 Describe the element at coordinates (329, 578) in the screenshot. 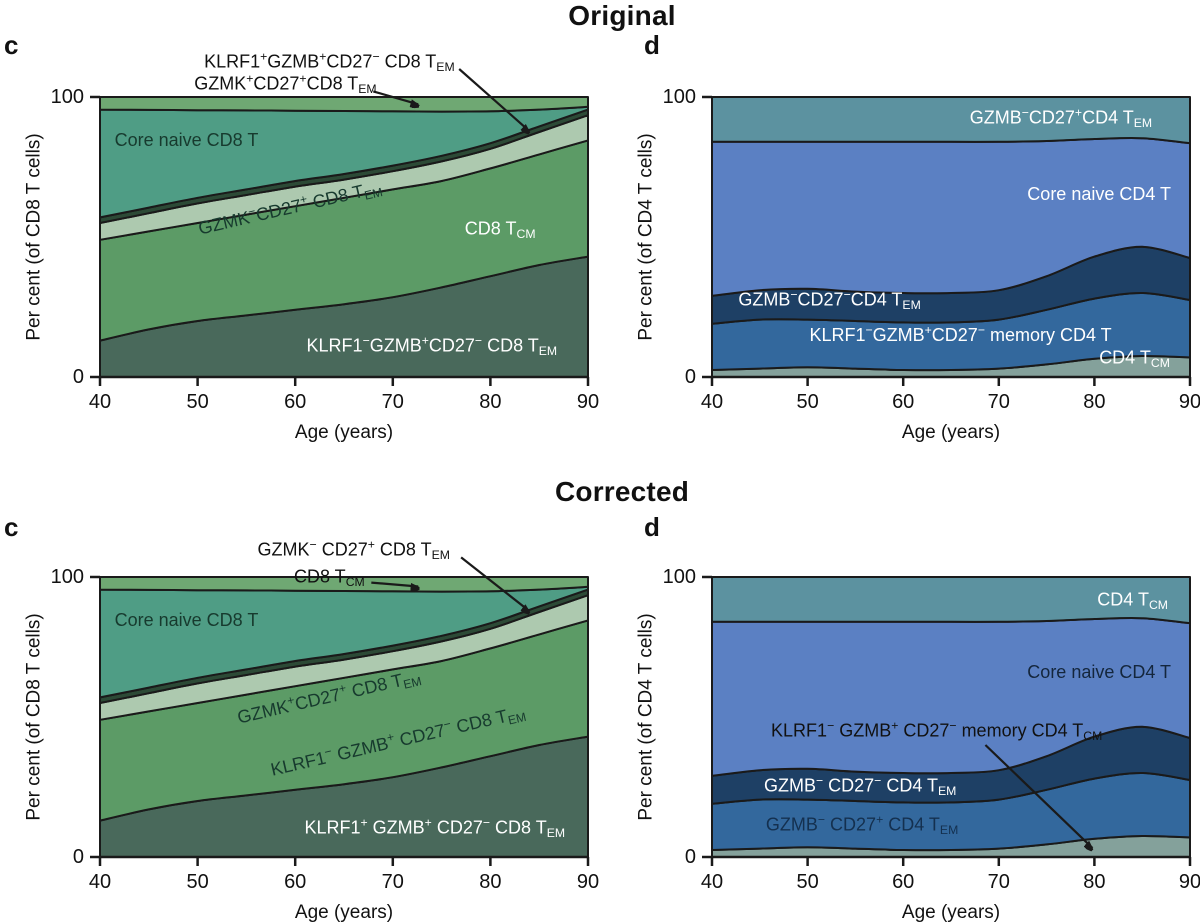

I see `annotation-label-corrected-c-1: CD8 TCM` at that location.